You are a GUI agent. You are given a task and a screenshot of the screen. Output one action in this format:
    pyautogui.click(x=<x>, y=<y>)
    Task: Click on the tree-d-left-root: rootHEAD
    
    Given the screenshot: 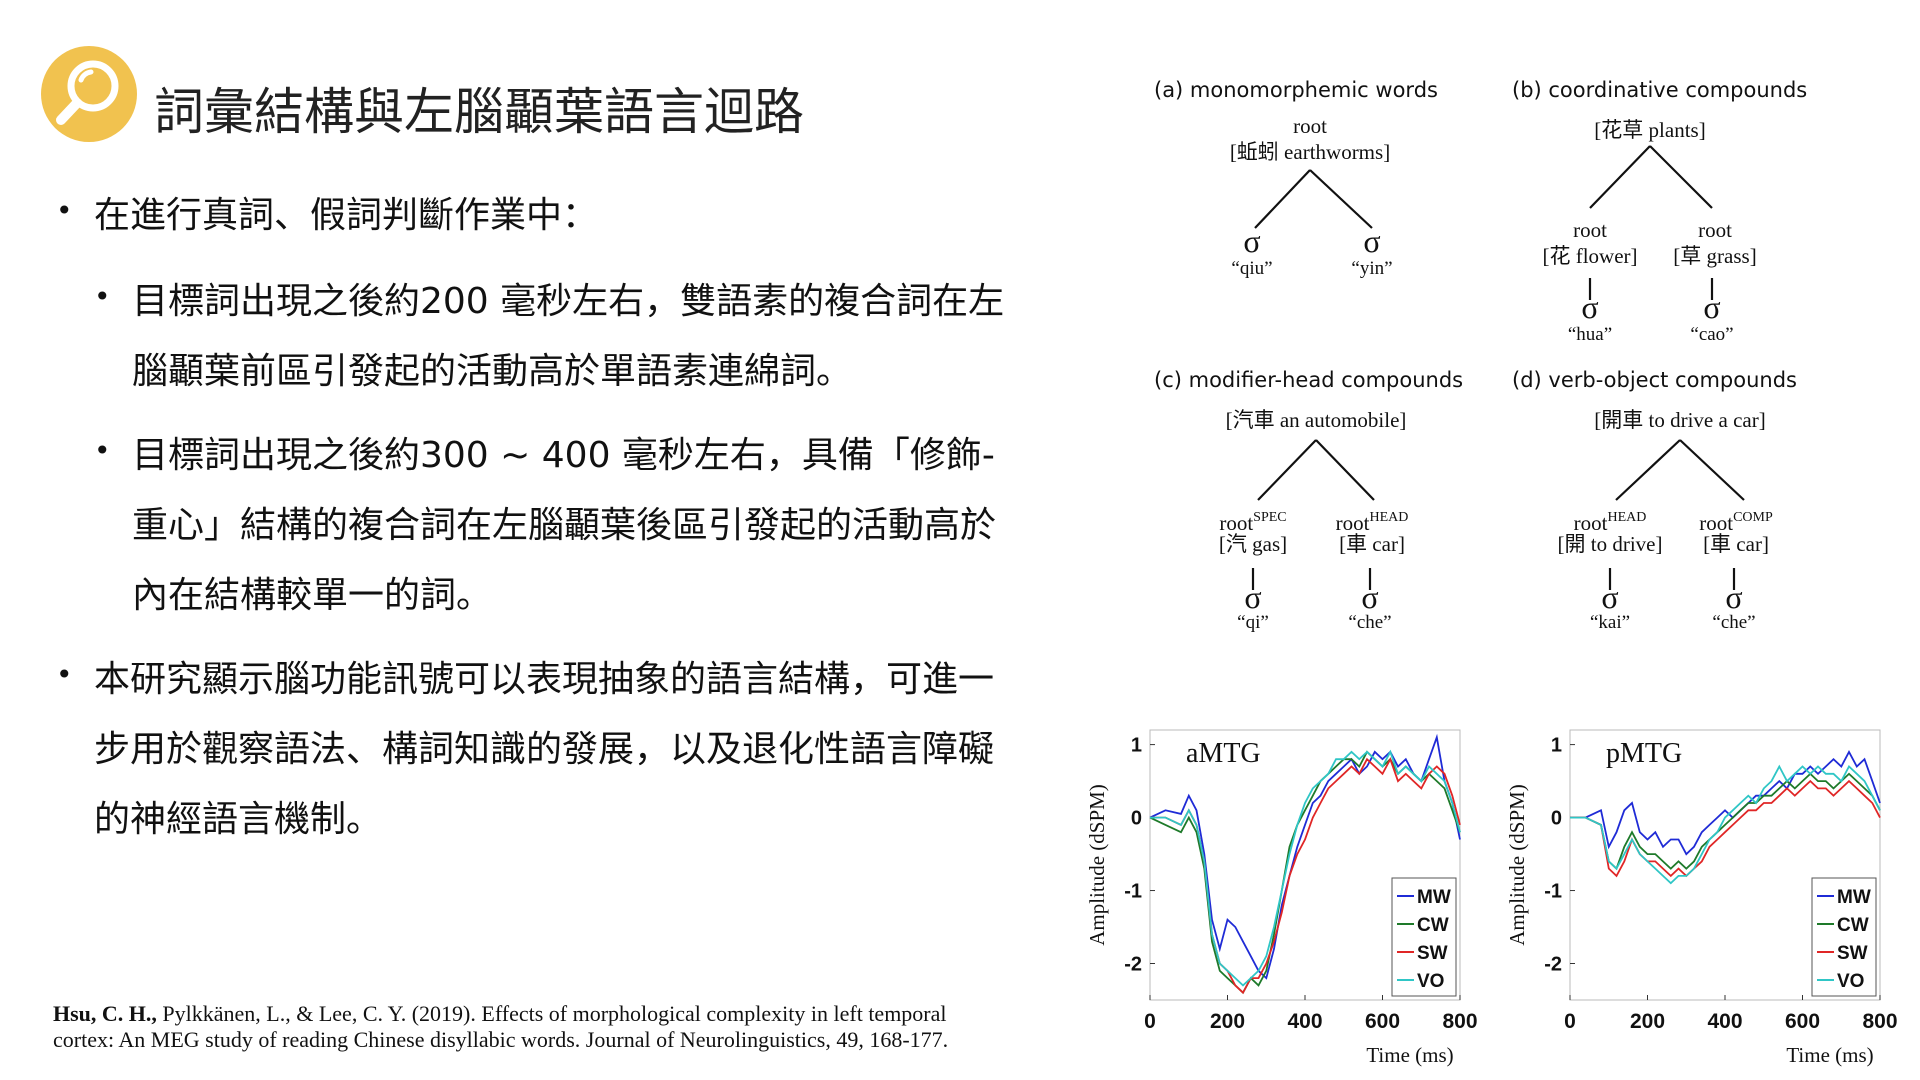 What is the action you would take?
    pyautogui.click(x=1610, y=520)
    